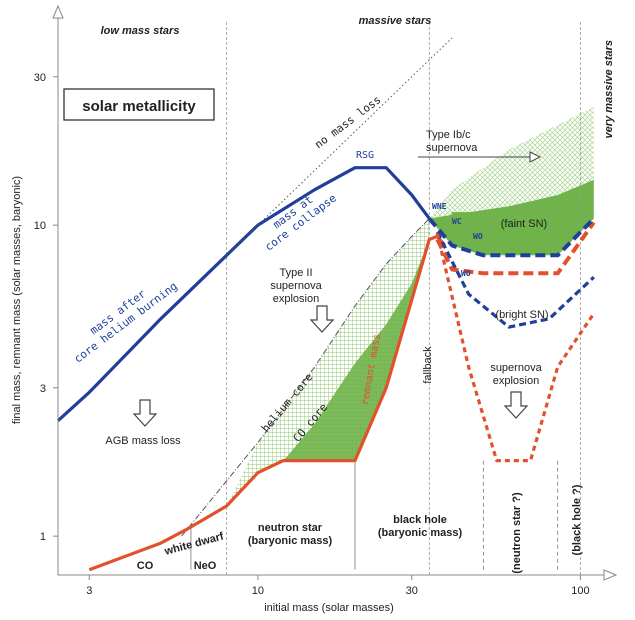 The width and height of the screenshot is (635, 620). What do you see at coordinates (521, 315) in the screenshot?
I see `label-bright-sn: (bright SN)` at bounding box center [521, 315].